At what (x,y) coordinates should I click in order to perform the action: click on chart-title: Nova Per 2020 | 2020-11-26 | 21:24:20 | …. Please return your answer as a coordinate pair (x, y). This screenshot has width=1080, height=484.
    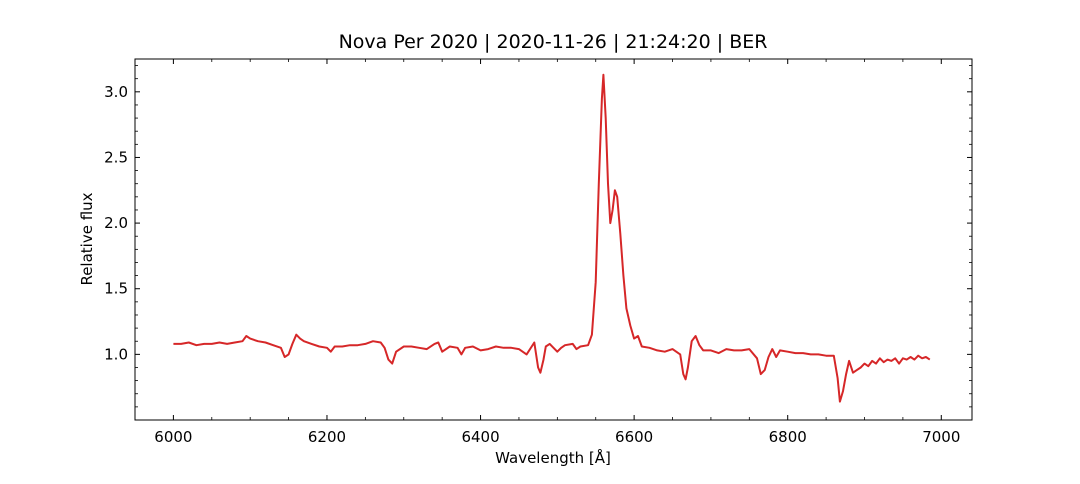
    Looking at the image, I should click on (553, 42).